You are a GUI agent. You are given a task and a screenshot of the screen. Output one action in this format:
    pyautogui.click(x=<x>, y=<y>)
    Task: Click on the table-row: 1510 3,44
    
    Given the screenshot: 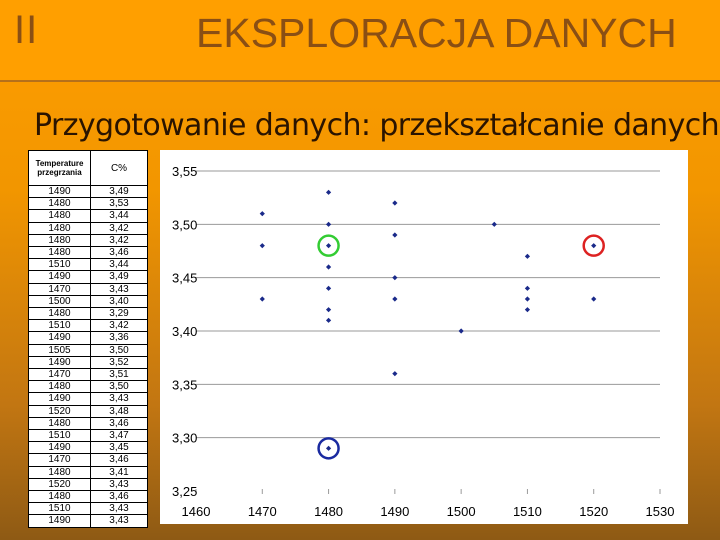 What is the action you would take?
    pyautogui.click(x=88, y=265)
    